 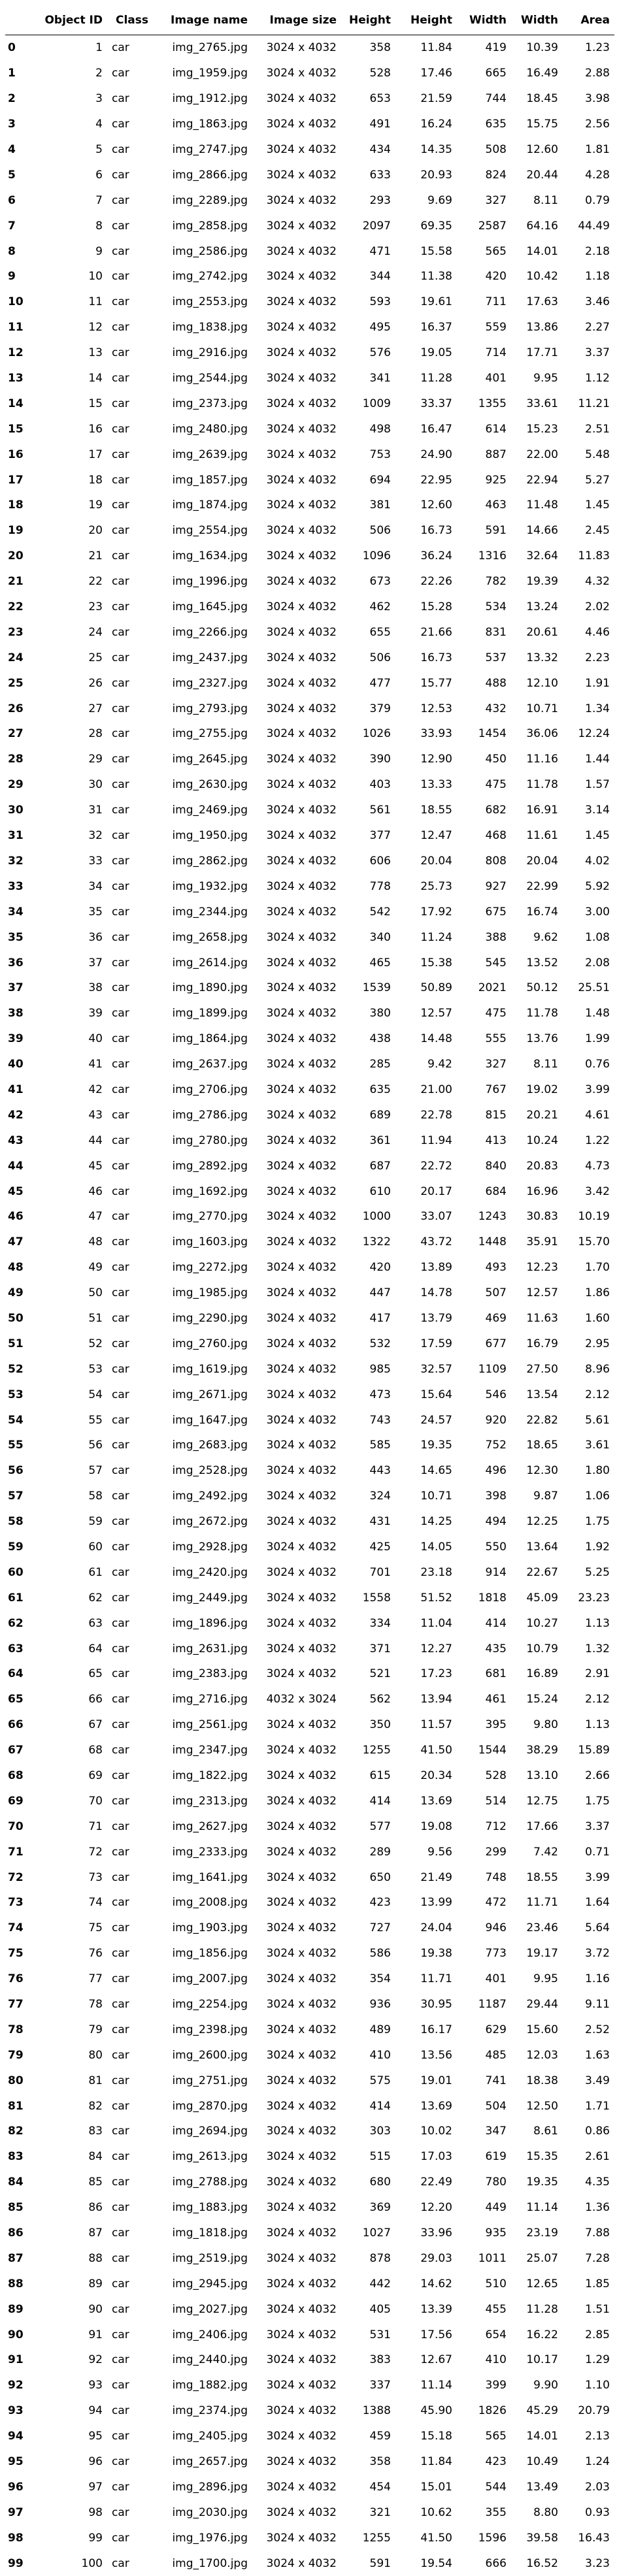 I want to click on area-cell: 2.56, so click(x=588, y=124).